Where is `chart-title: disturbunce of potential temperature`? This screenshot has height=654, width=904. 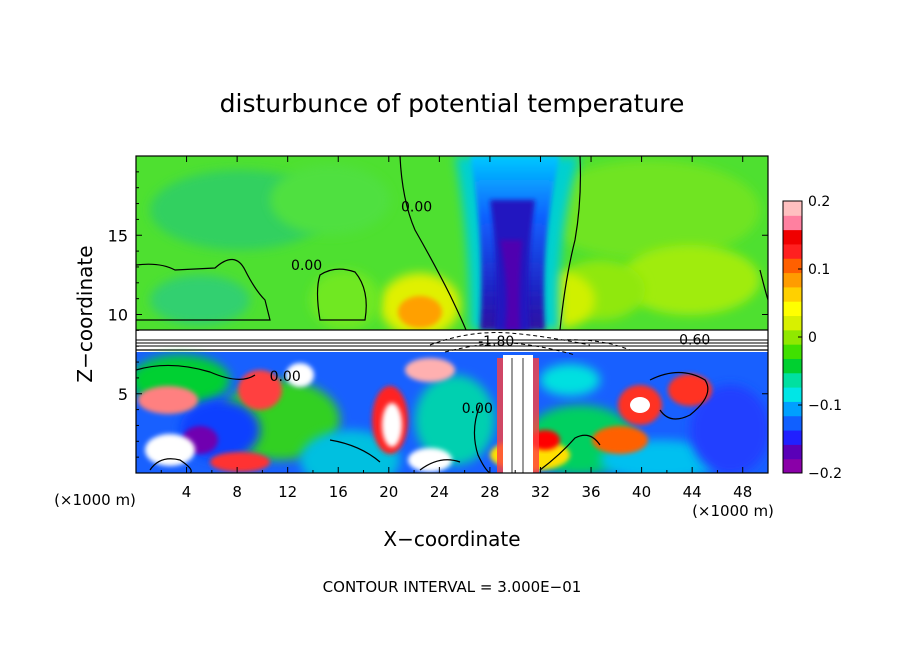
chart-title: disturbunce of potential temperature is located at coordinates (452, 103).